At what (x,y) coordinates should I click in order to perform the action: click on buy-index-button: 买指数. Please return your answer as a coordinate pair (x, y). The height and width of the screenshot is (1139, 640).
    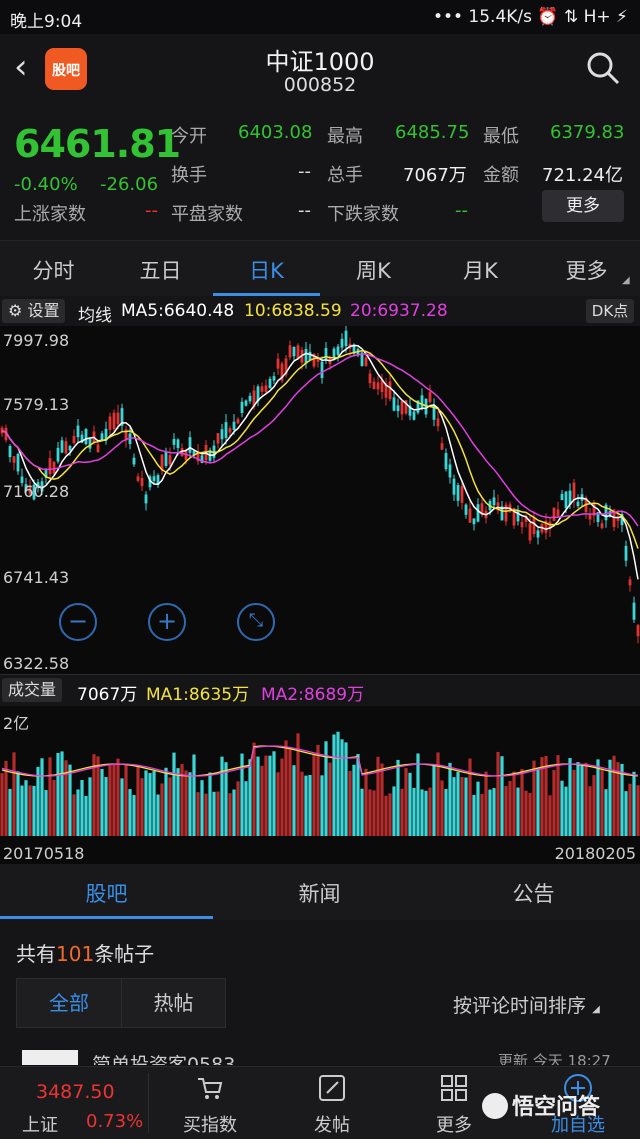
    Looking at the image, I should click on (210, 1103).